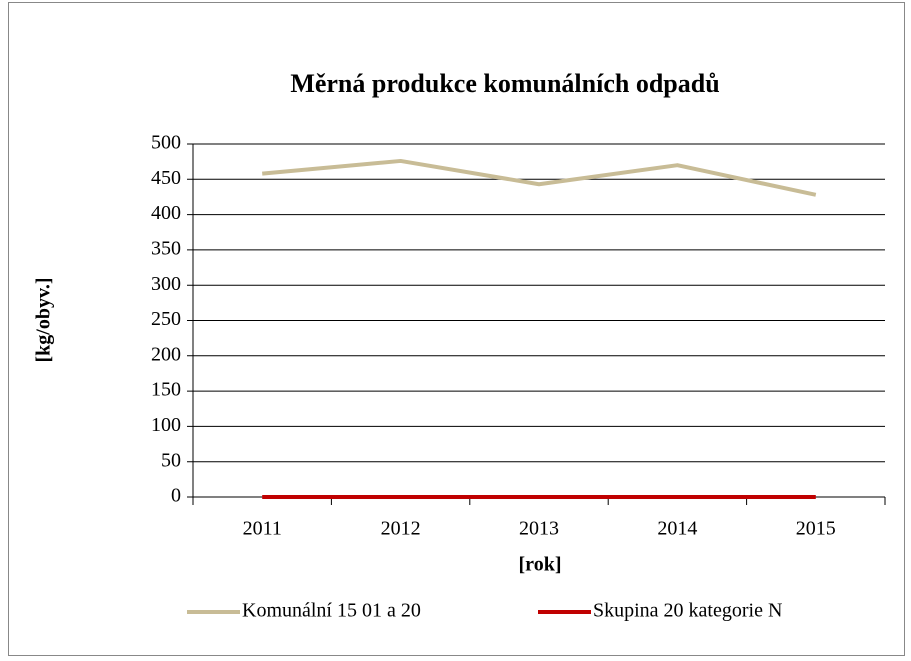  What do you see at coordinates (171, 460) in the screenshot?
I see `y-tick-label: 50` at bounding box center [171, 460].